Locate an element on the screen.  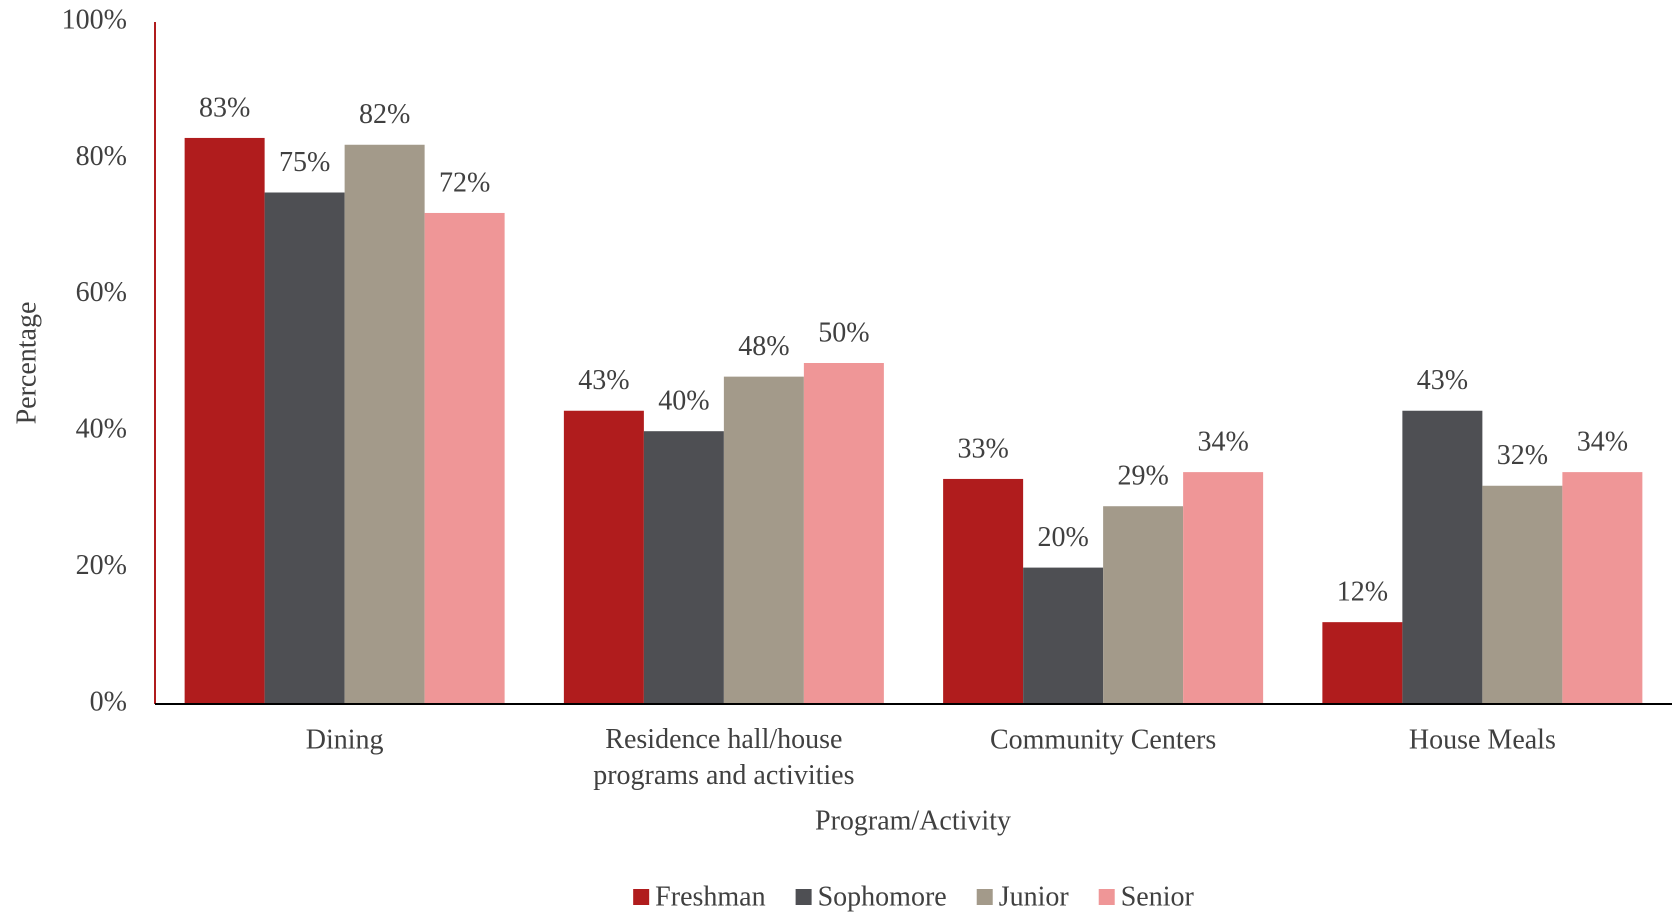
y-axis-title: Percentage is located at coordinates (26, 363).